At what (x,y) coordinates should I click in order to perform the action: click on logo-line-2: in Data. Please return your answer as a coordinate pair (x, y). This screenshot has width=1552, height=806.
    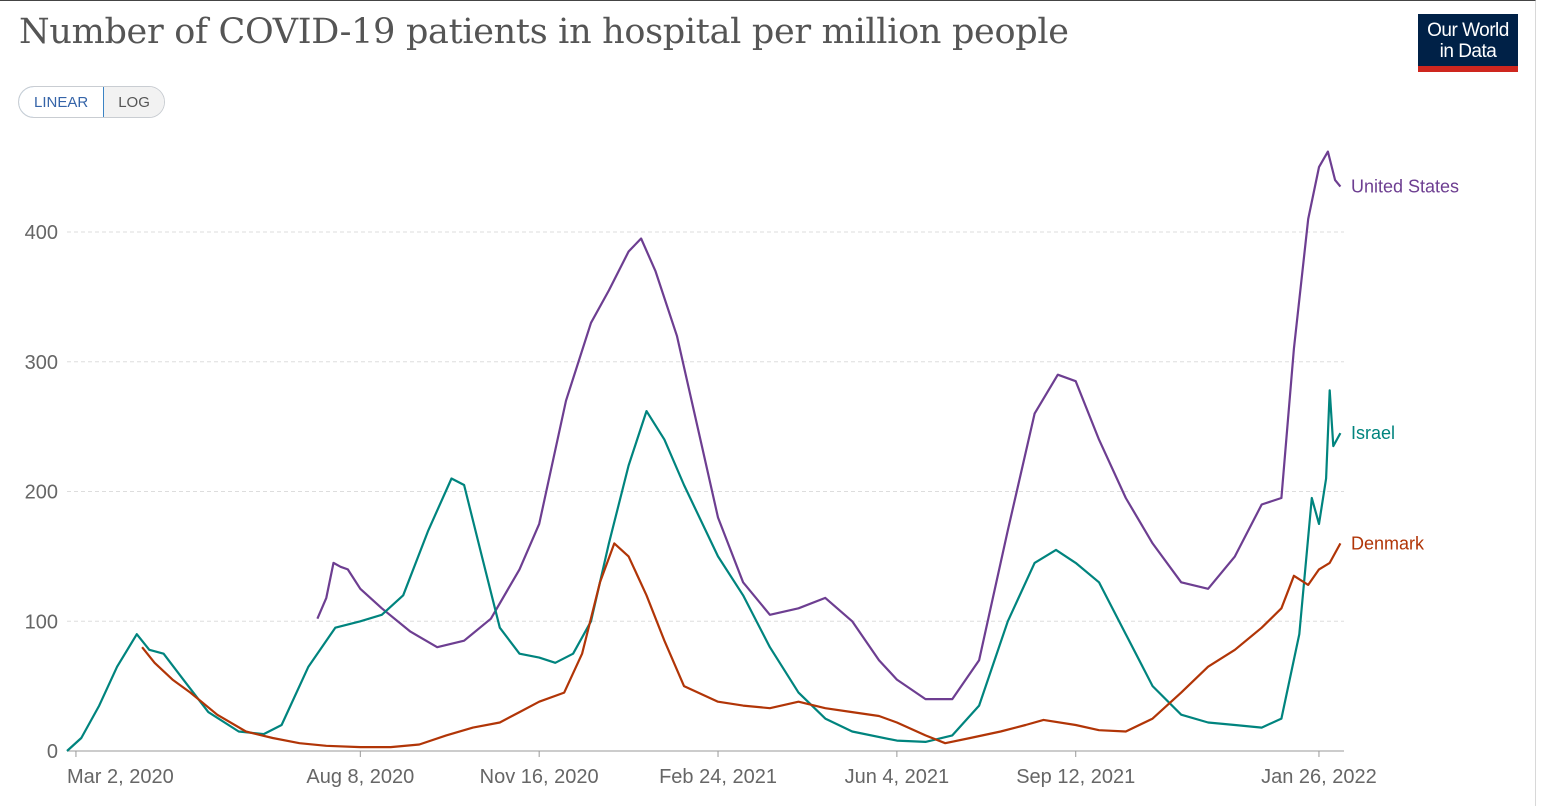
    Looking at the image, I should click on (1468, 51).